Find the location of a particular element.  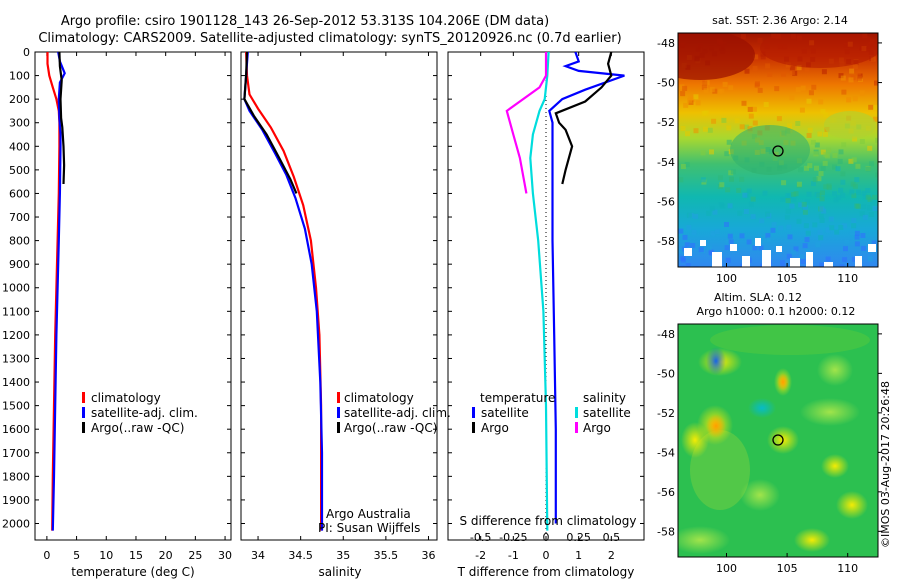

series-group is located at coordinates (283, 291).